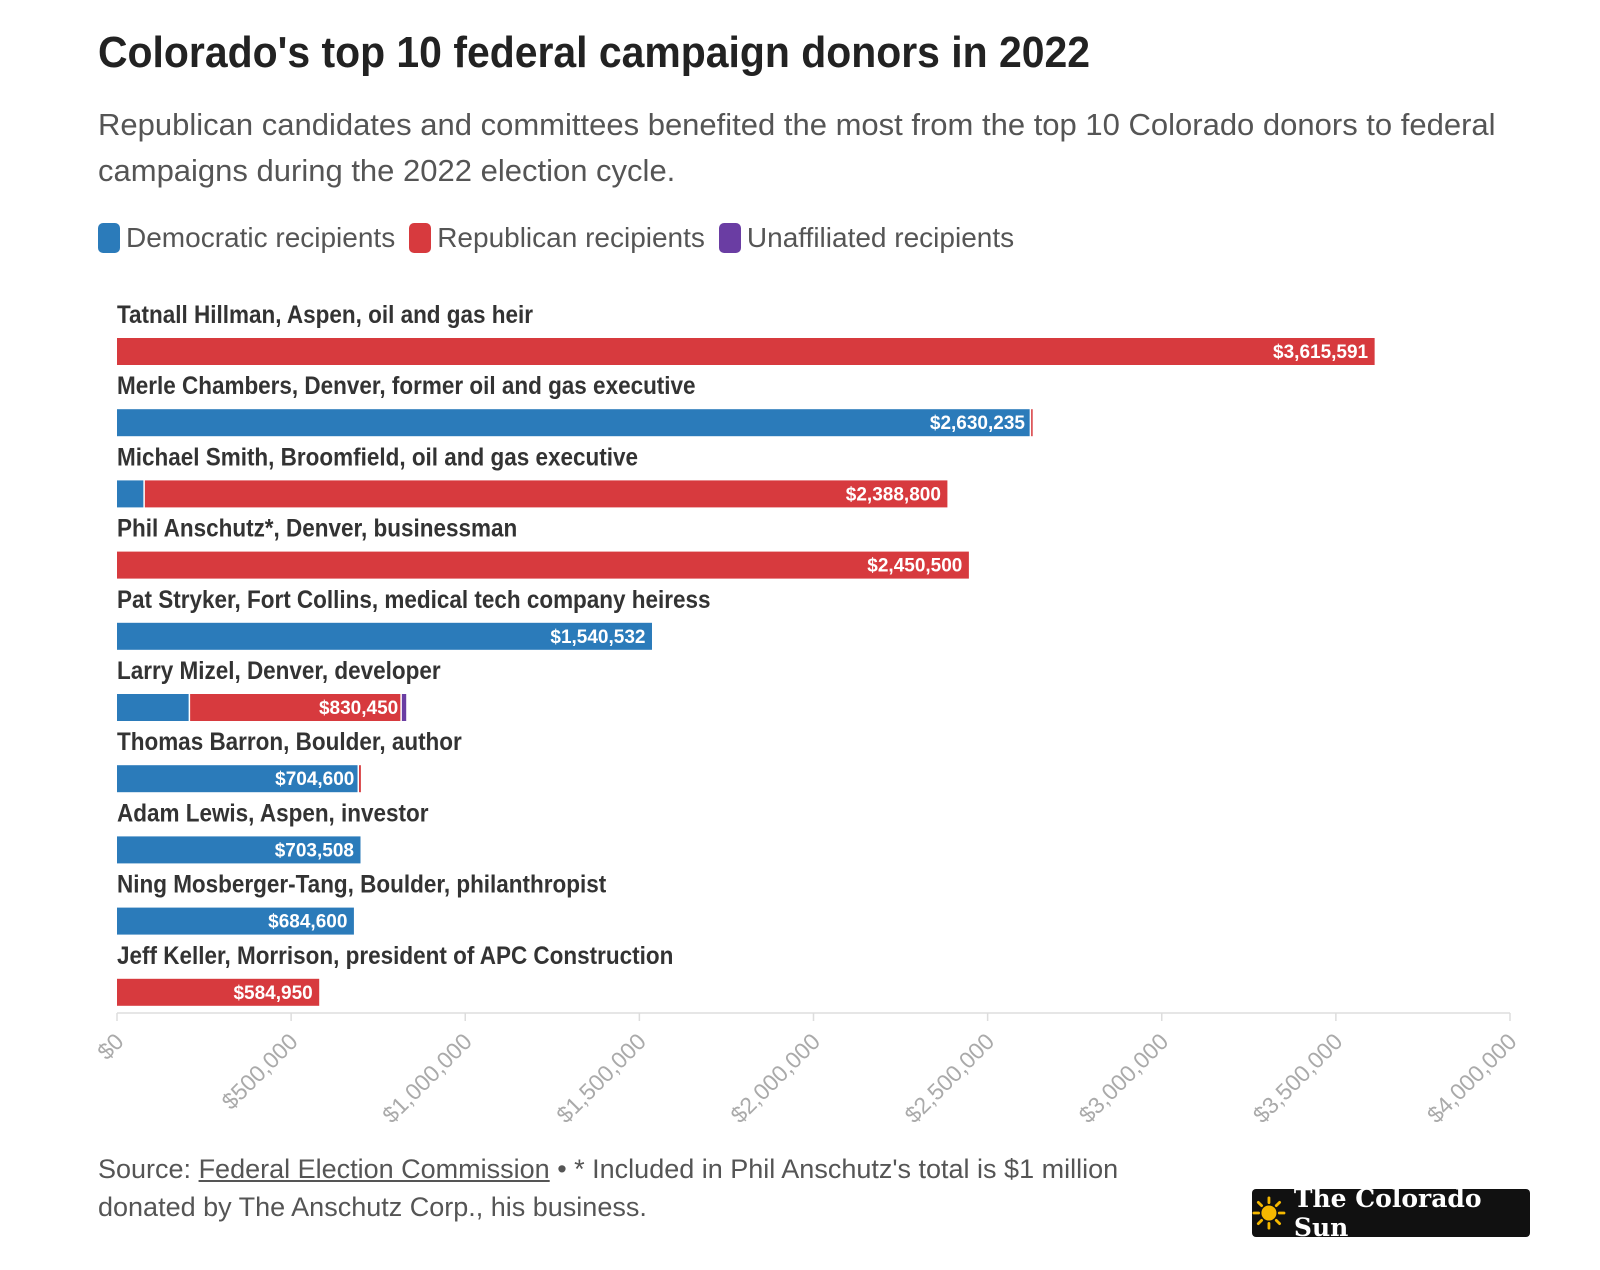 The image size is (1600, 1270). I want to click on category-label-phil-anschutz: Phil Anschutz*, Denver, businessman, so click(317, 529).